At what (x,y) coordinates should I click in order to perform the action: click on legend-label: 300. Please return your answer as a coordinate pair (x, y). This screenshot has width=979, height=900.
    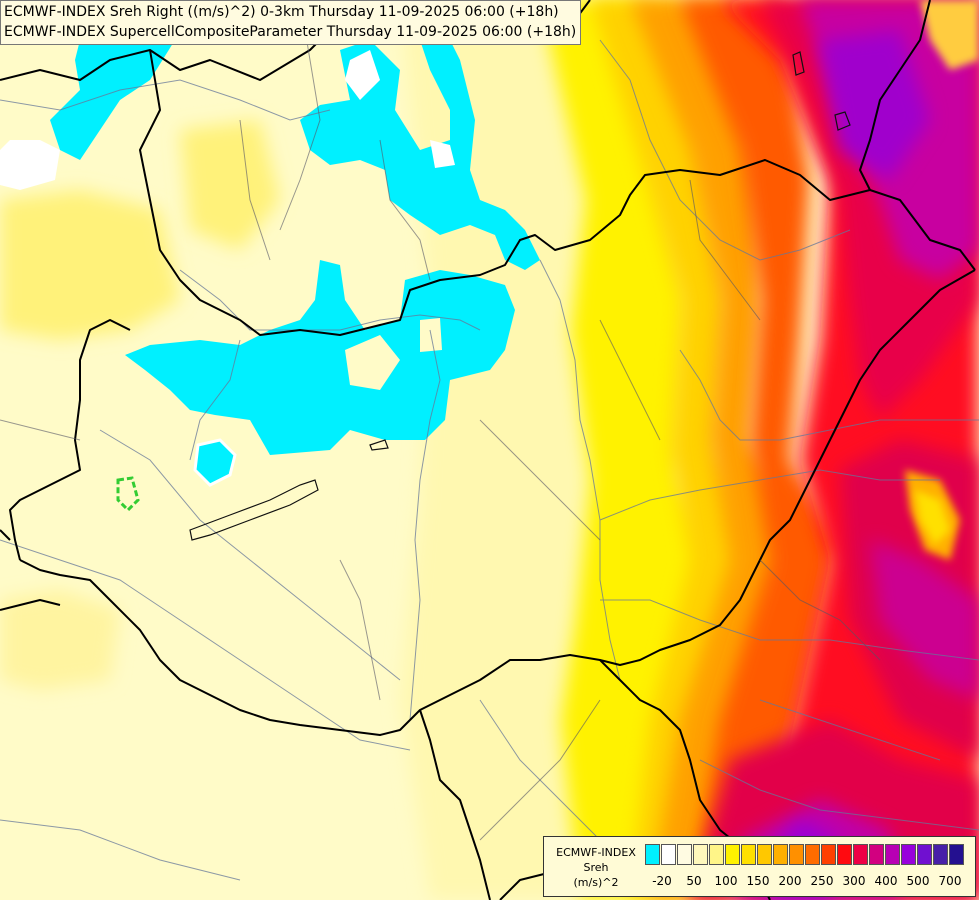
    Looking at the image, I should click on (854, 881).